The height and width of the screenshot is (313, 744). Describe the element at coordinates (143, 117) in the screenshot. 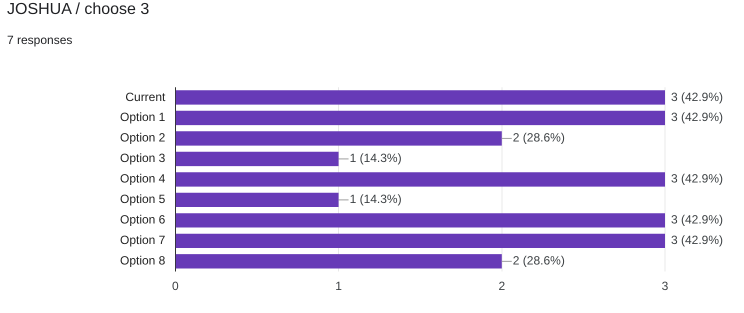

I see `y-tick-label: Option 1` at that location.